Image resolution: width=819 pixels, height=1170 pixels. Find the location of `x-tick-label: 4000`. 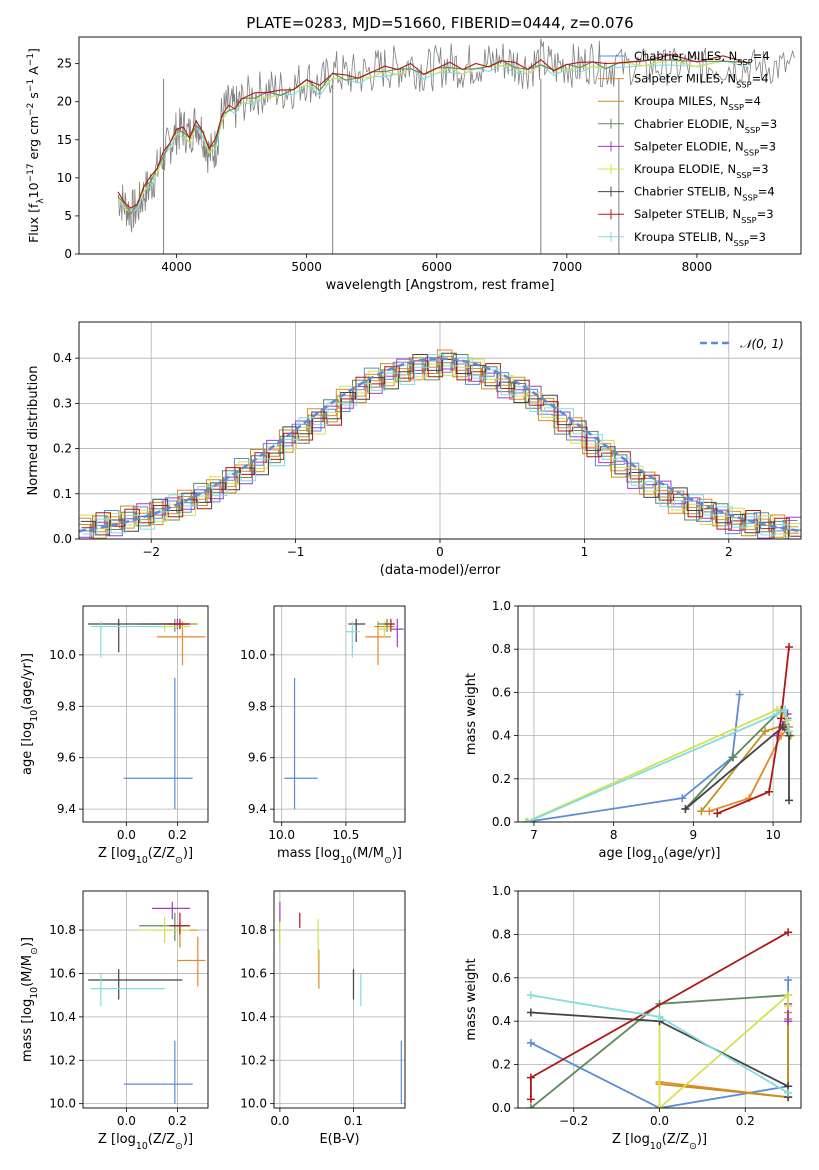

x-tick-label: 4000 is located at coordinates (176, 267).